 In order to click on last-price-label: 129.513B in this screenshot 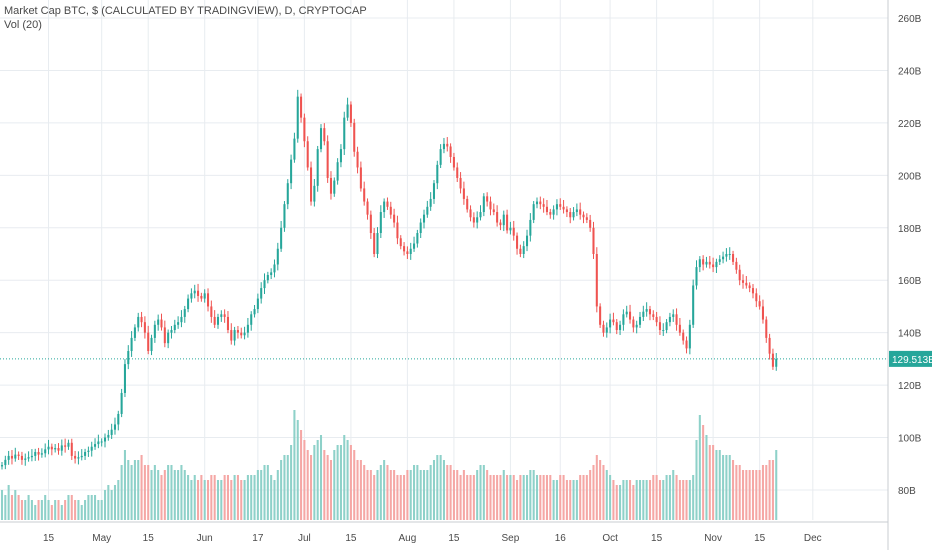, I will do `click(912, 360)`.